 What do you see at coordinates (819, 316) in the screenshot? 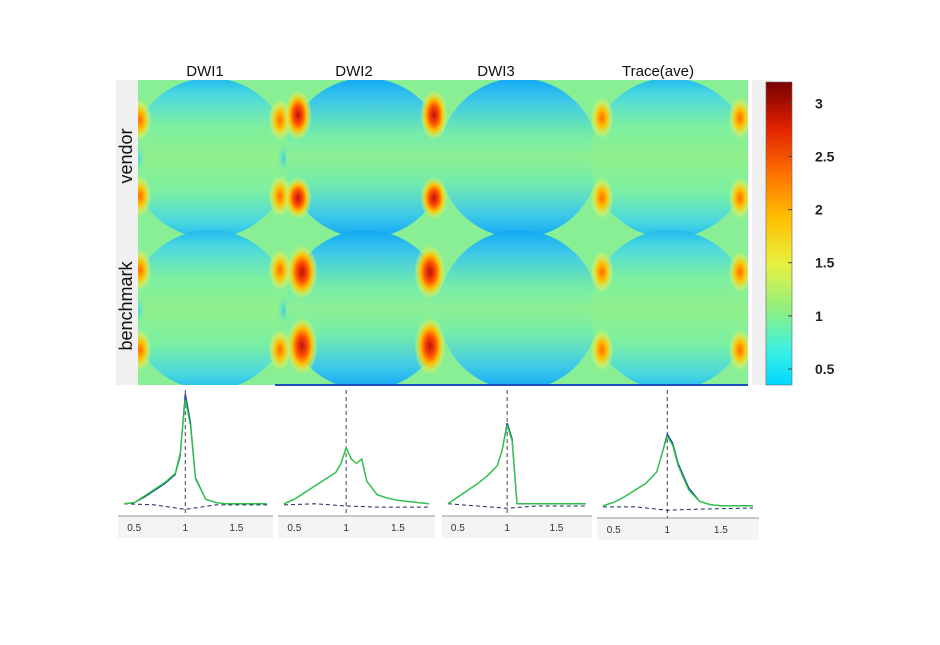
I see `colorbar-tick-label: 1` at bounding box center [819, 316].